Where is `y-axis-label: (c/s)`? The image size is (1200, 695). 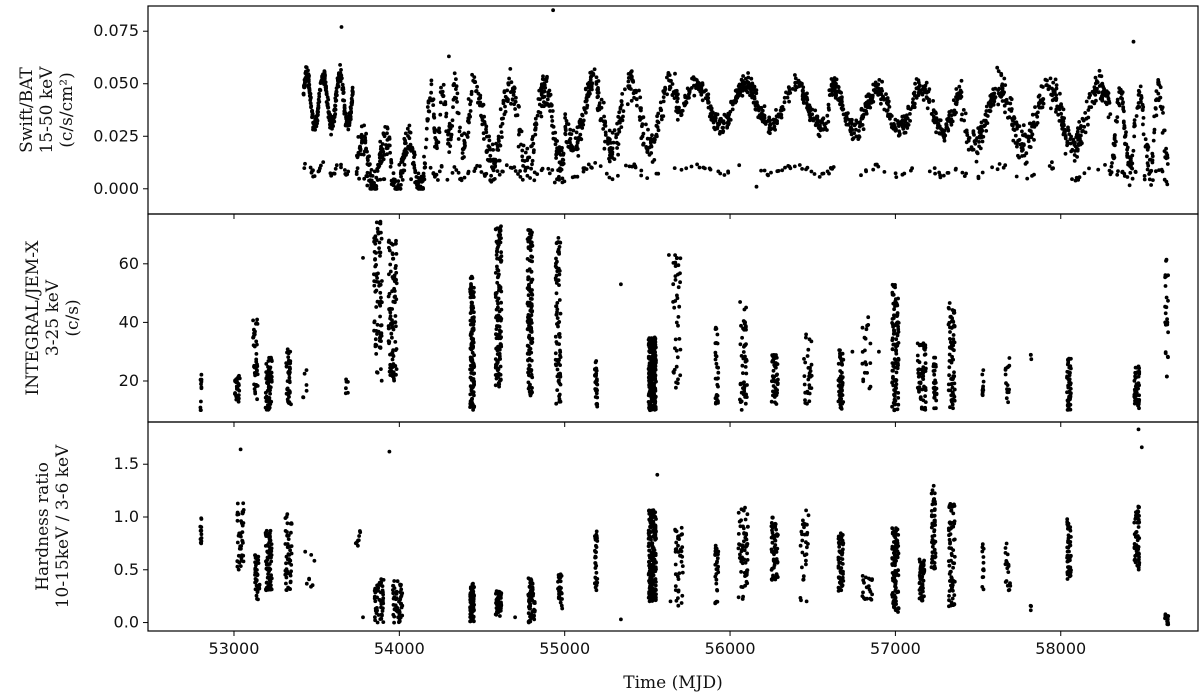
y-axis-label: (c/s) is located at coordinates (73, 317).